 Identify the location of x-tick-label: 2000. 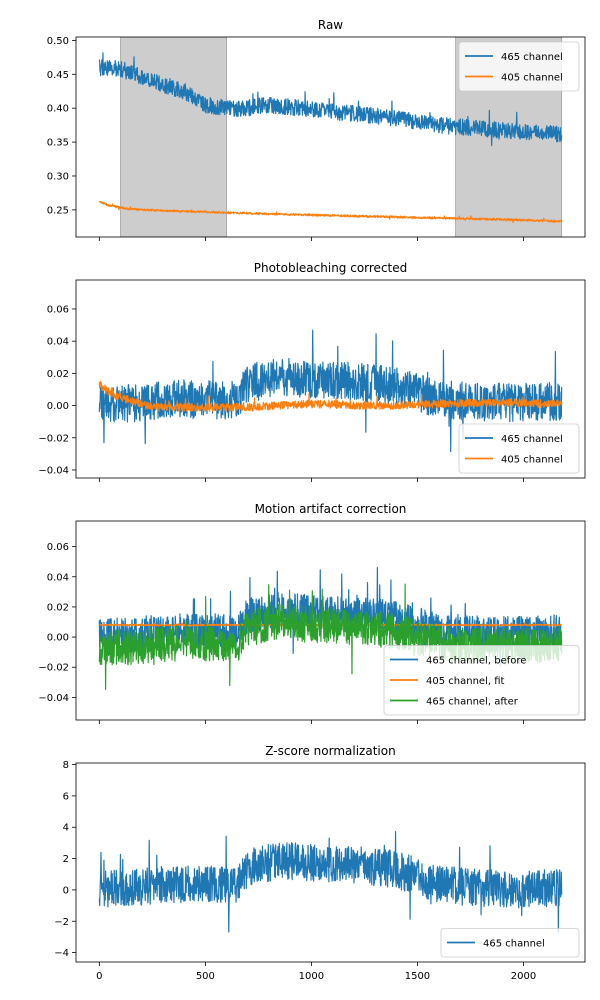
(523, 976).